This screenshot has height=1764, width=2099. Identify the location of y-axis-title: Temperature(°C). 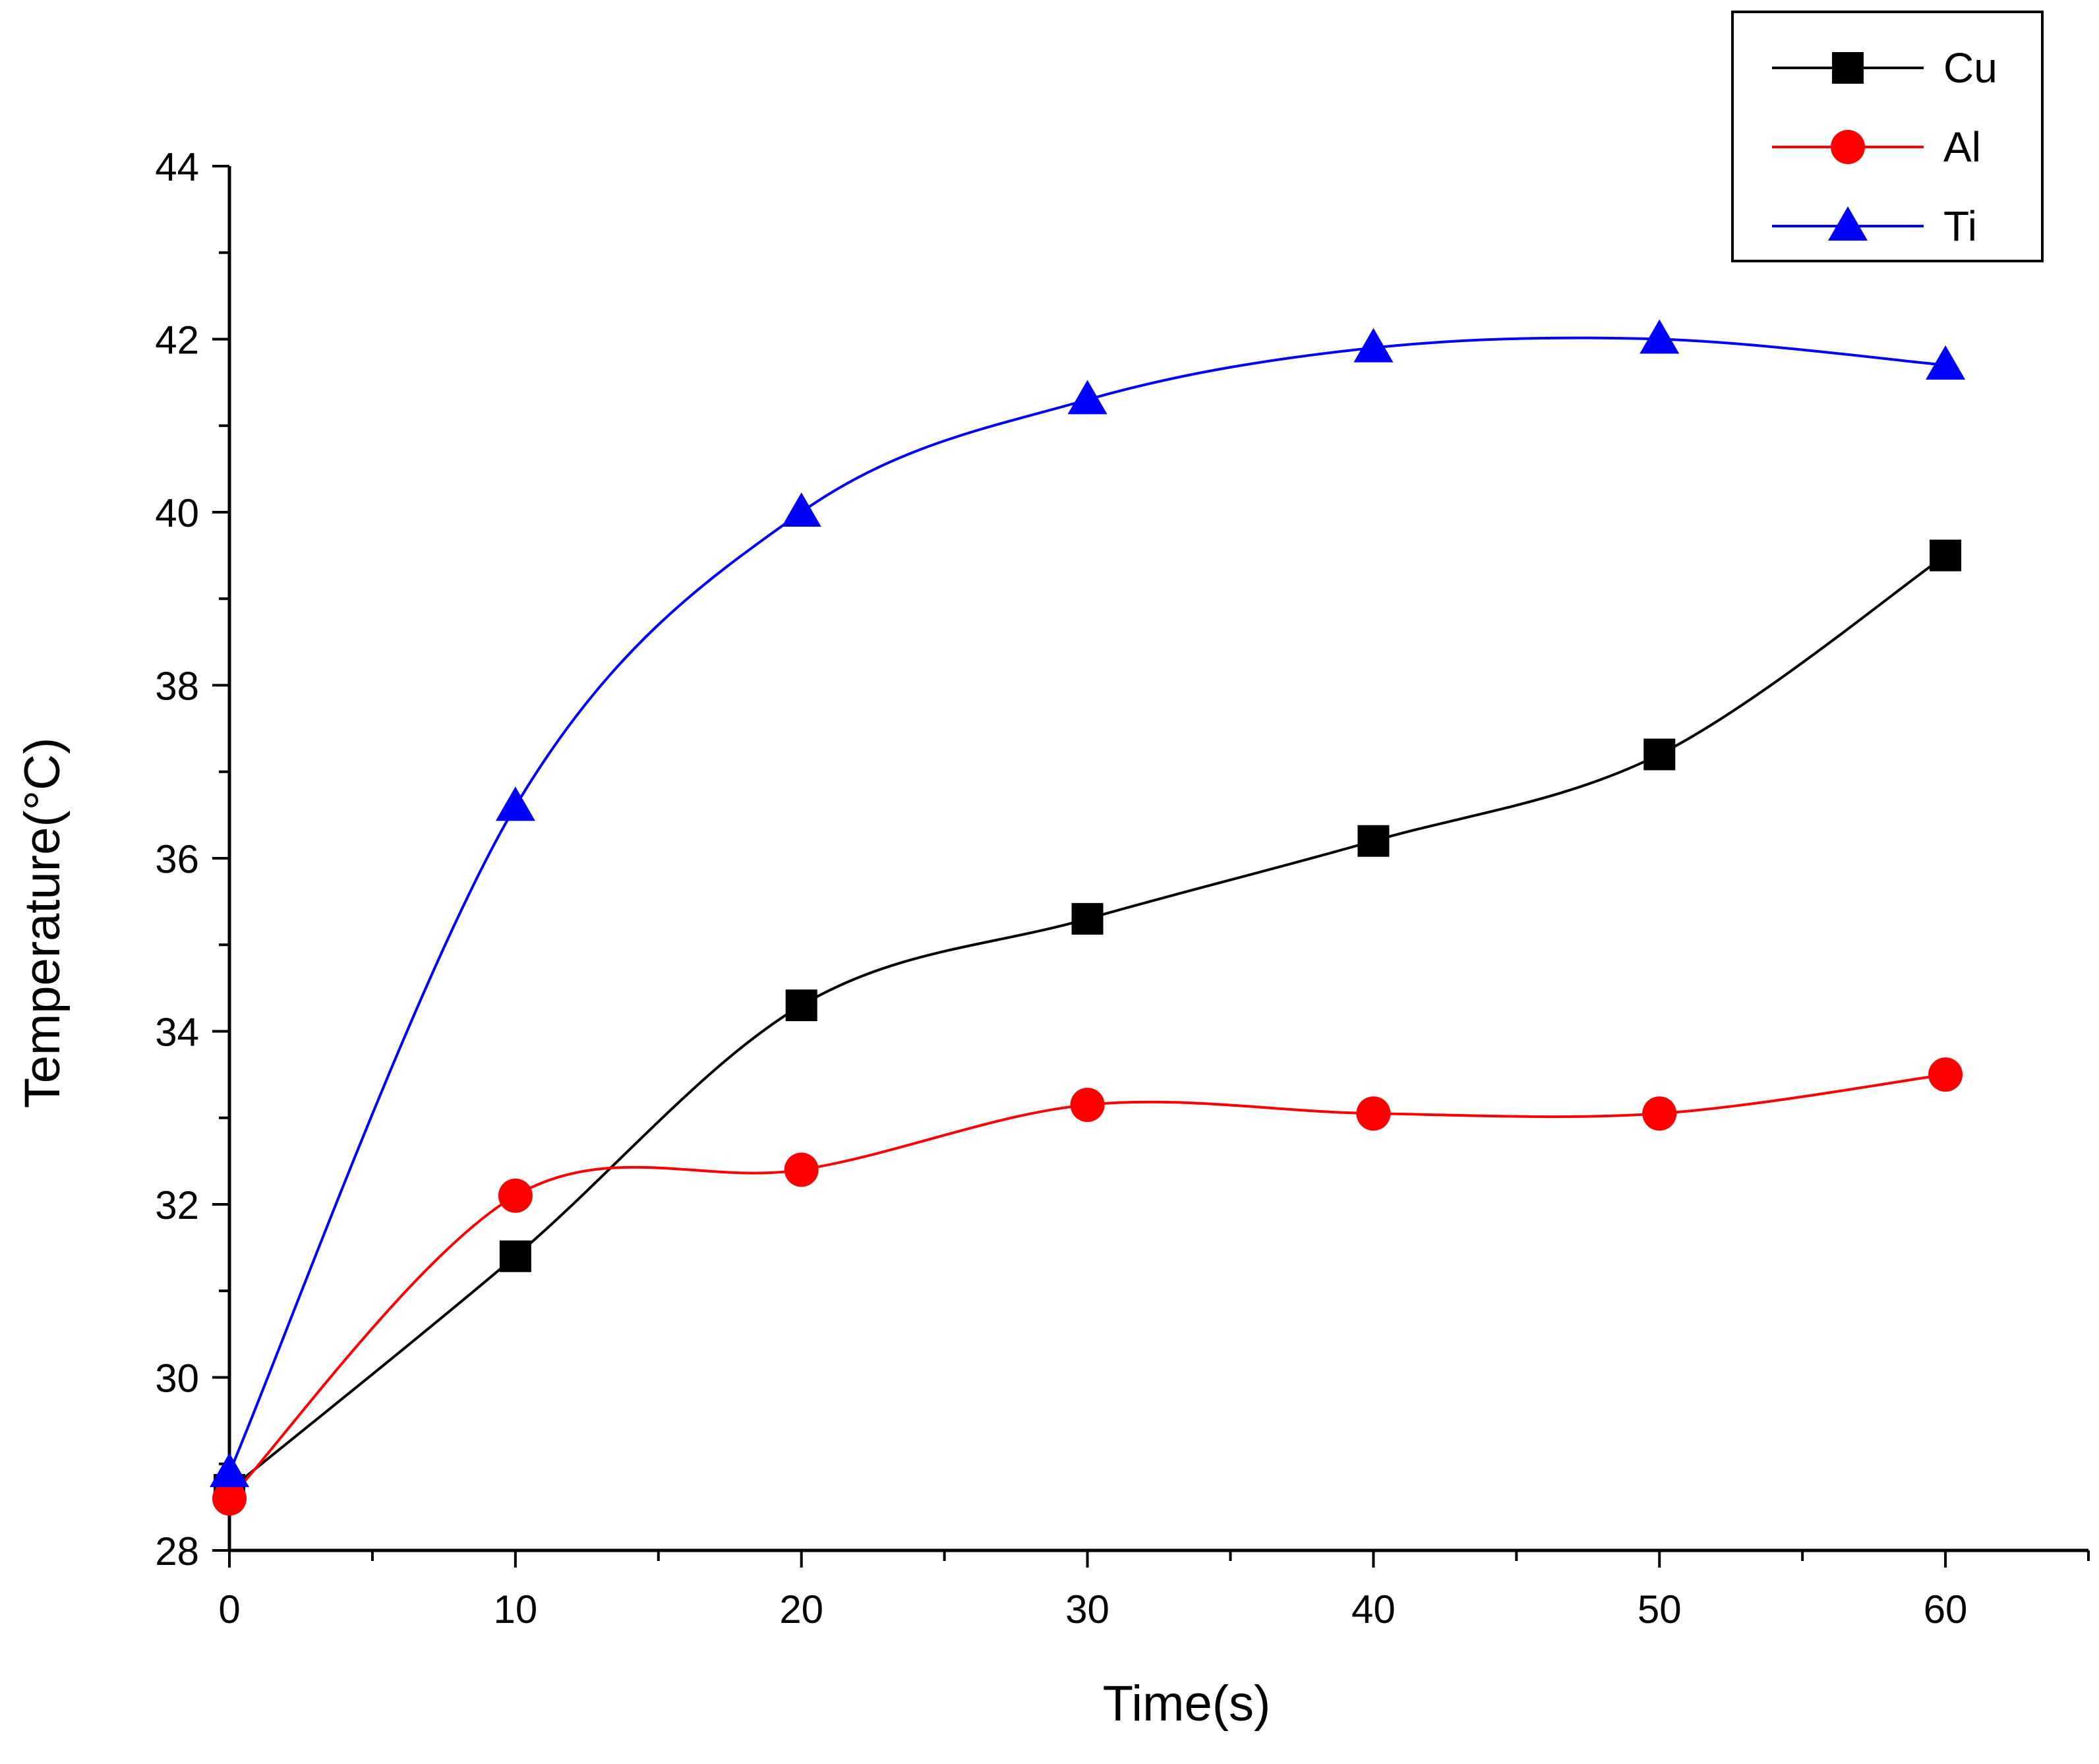
(43, 923).